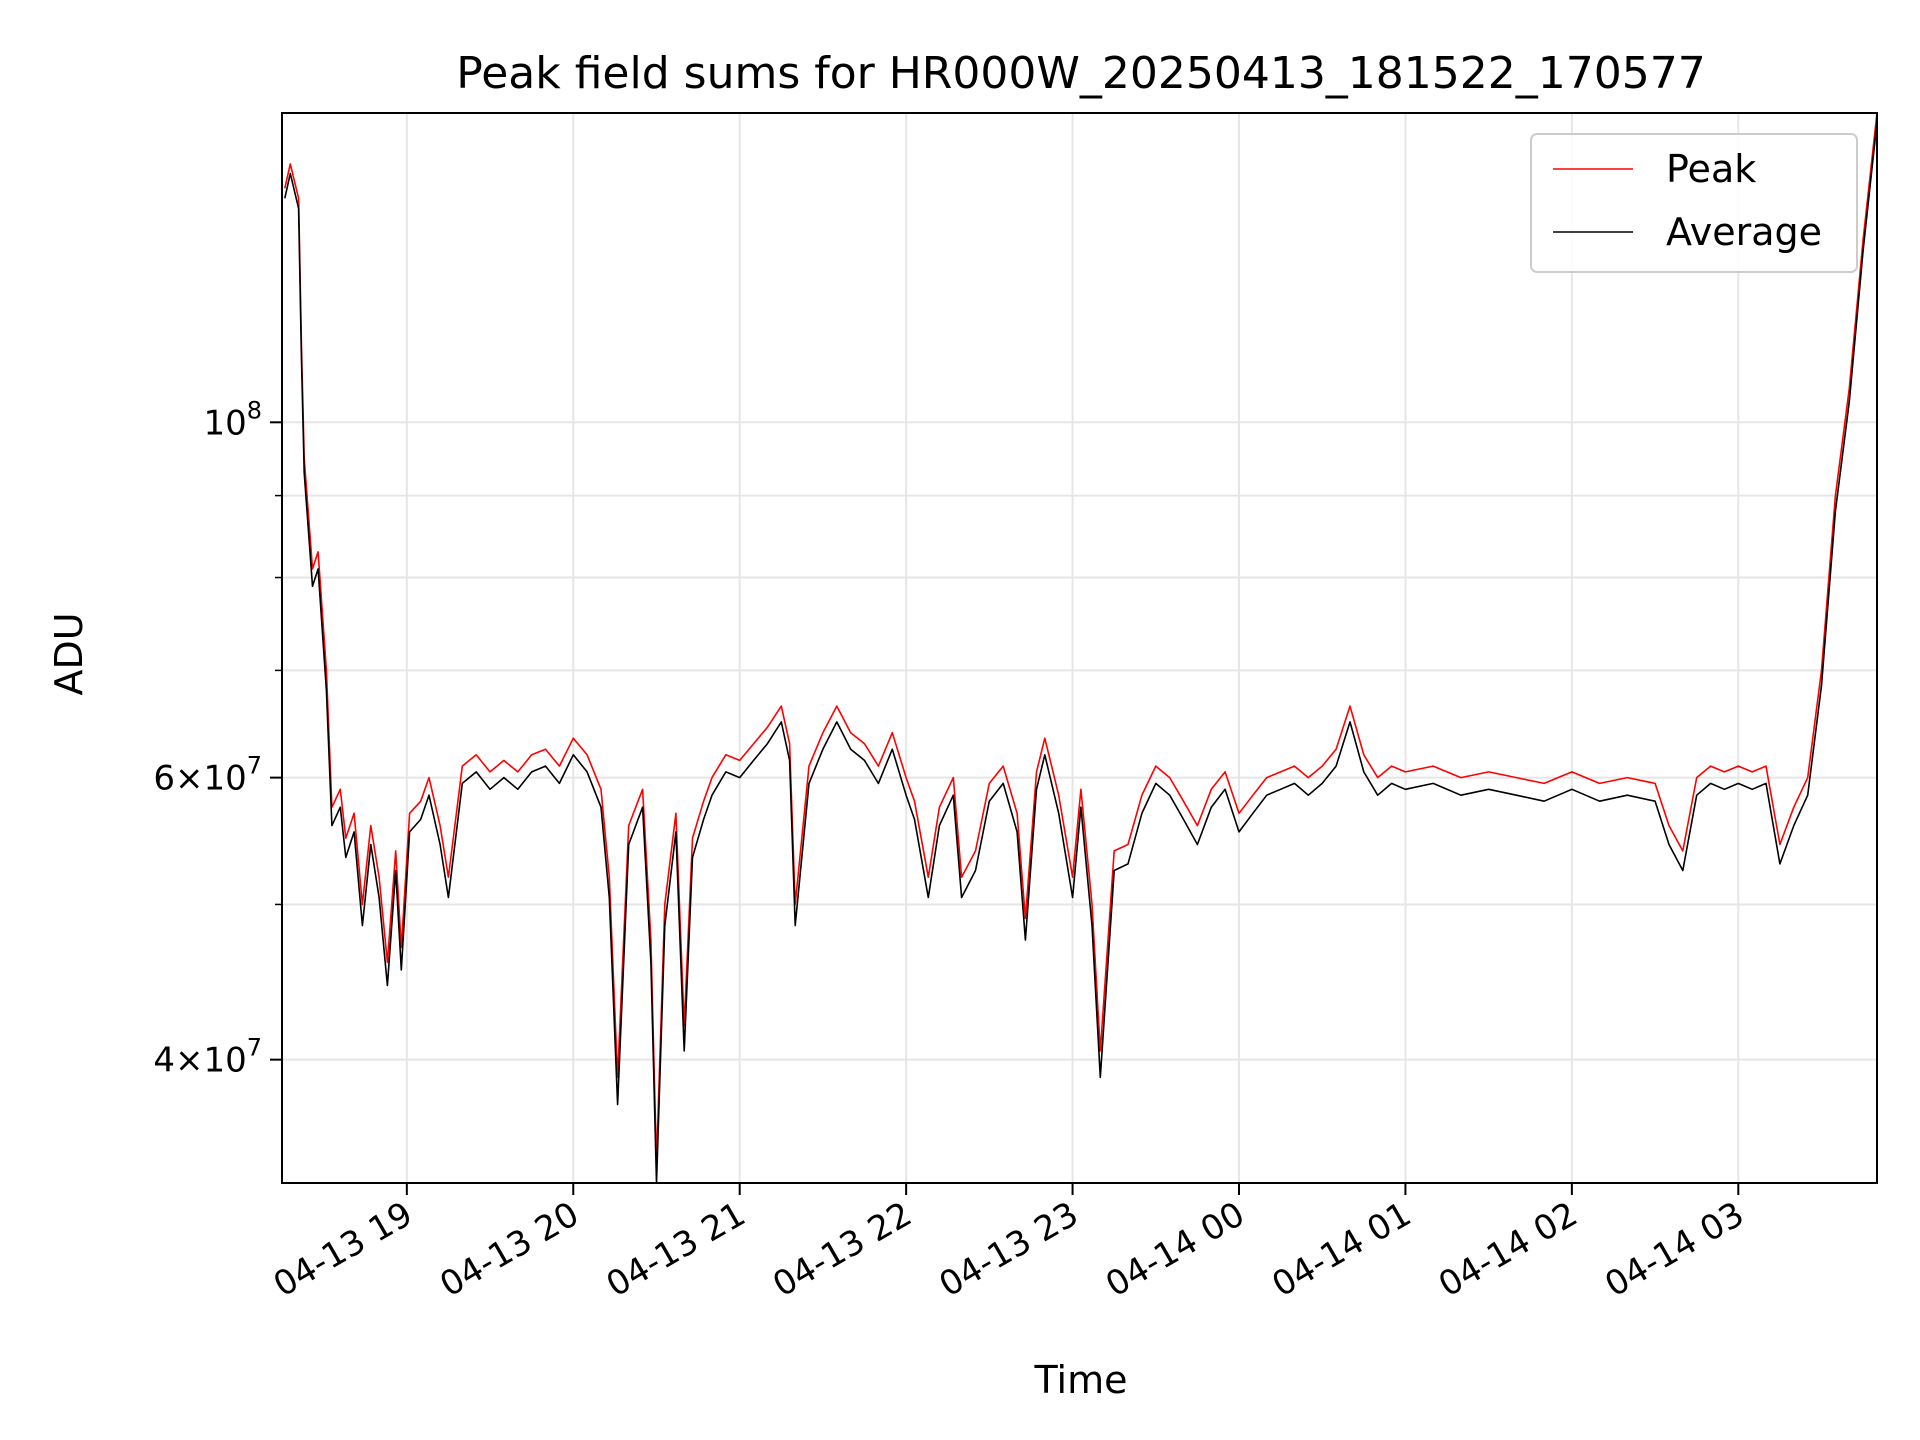 Image resolution: width=1920 pixels, height=1440 pixels. What do you see at coordinates (1694, 203) in the screenshot?
I see `legend: Peak Average` at bounding box center [1694, 203].